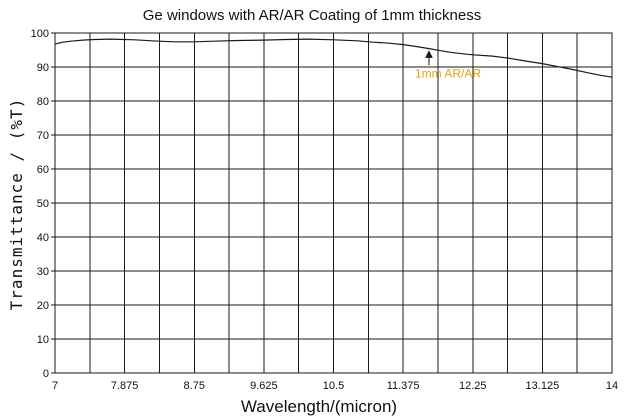 Image resolution: width=625 pixels, height=420 pixels. Describe the element at coordinates (46, 374) in the screenshot. I see `y-tick-label: 0` at that location.